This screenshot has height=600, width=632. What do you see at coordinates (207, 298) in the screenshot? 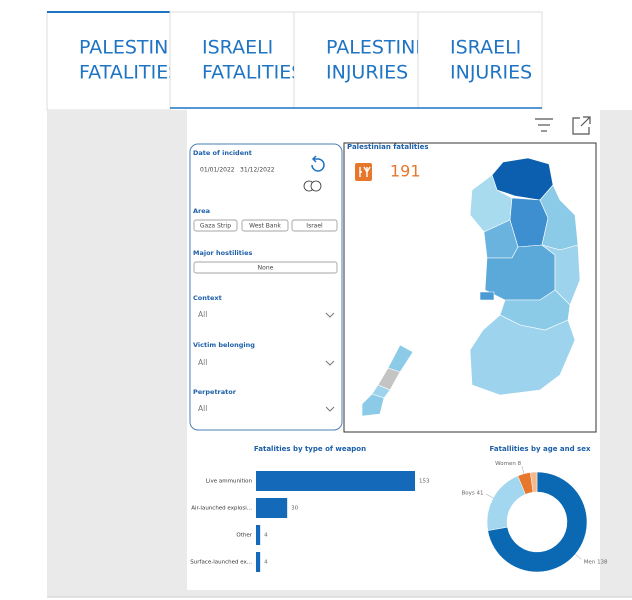
I see `filter-label: Context` at bounding box center [207, 298].